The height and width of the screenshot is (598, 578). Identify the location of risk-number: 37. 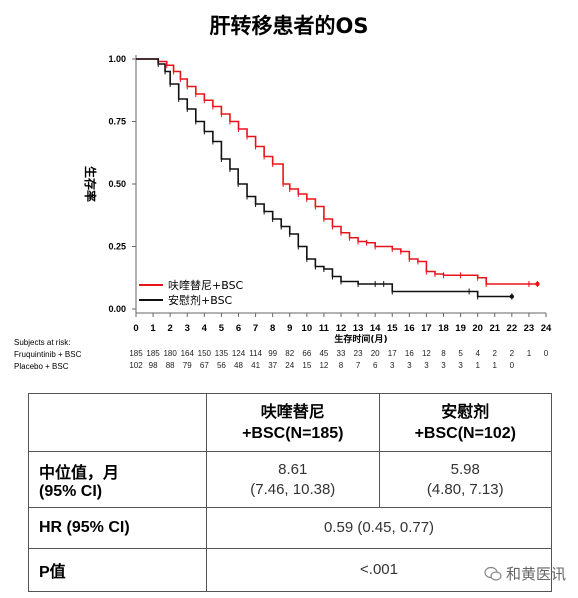
(272, 365).